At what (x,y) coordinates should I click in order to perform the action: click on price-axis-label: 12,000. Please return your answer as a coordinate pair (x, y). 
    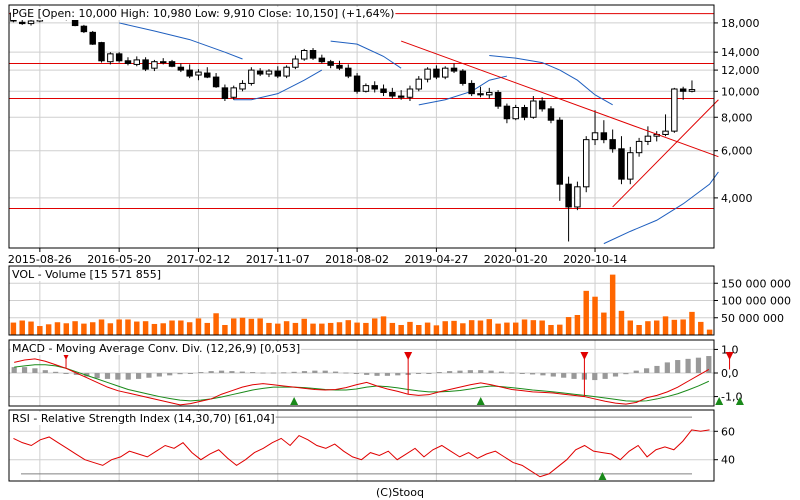
    Looking at the image, I should click on (740, 70).